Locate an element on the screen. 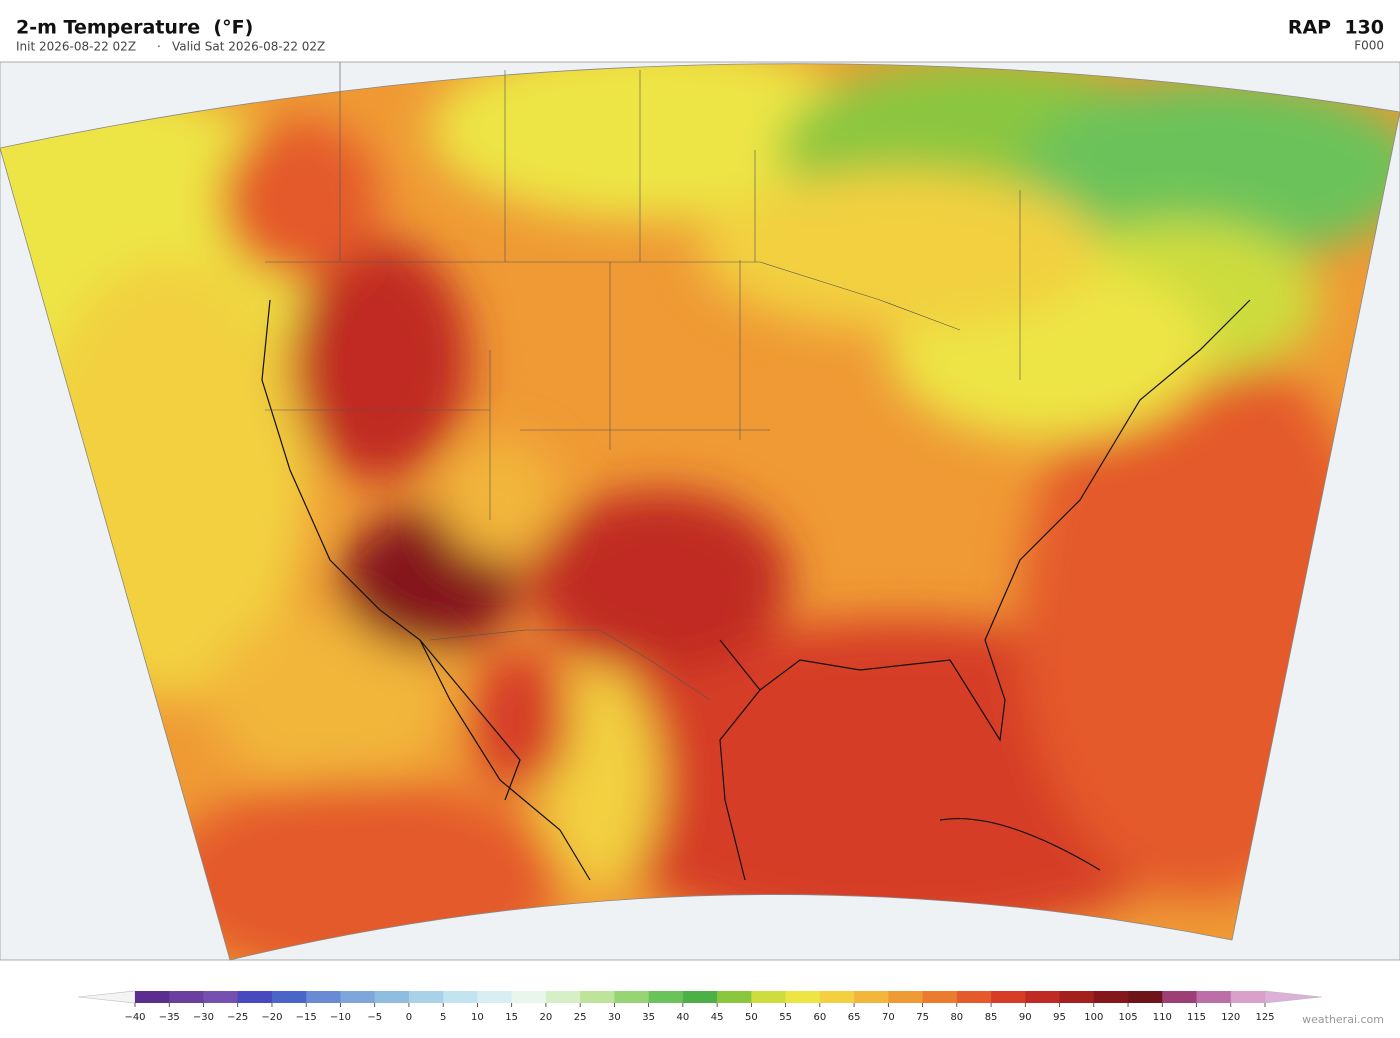  title: 2-m Temperature (°F) is located at coordinates (134, 28).